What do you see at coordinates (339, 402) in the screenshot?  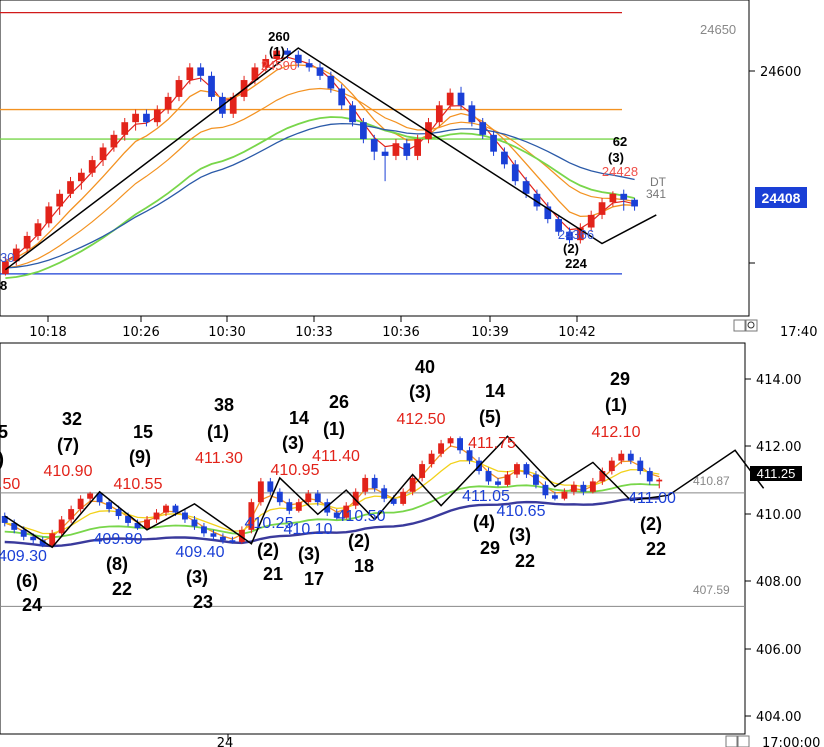 I see `annot-b-27: 26` at bounding box center [339, 402].